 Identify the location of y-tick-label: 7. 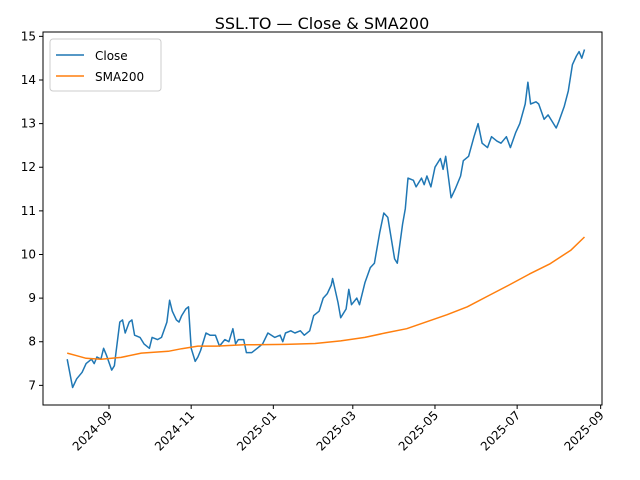
(32, 385).